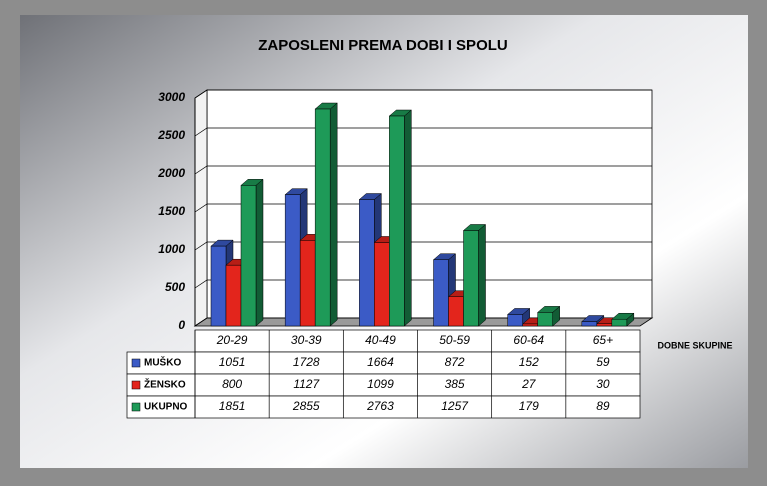  What do you see at coordinates (603, 406) in the screenshot?
I see `data-label: 89` at bounding box center [603, 406].